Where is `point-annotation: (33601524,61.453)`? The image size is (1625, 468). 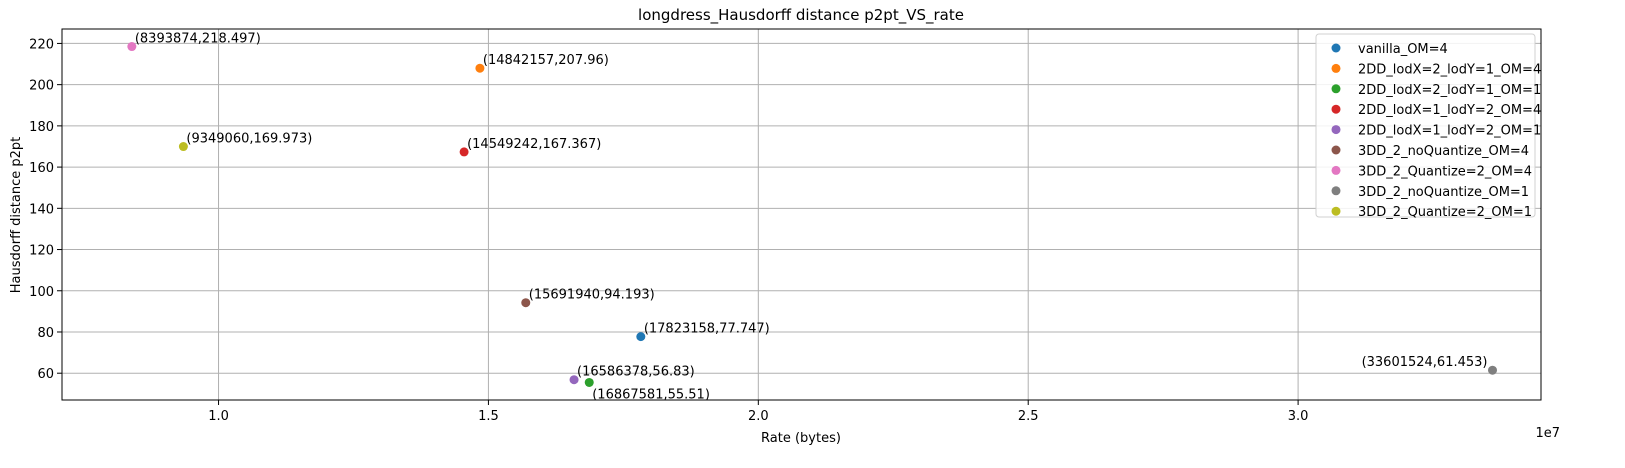
point-annotation: (33601524,61.453) is located at coordinates (1425, 362).